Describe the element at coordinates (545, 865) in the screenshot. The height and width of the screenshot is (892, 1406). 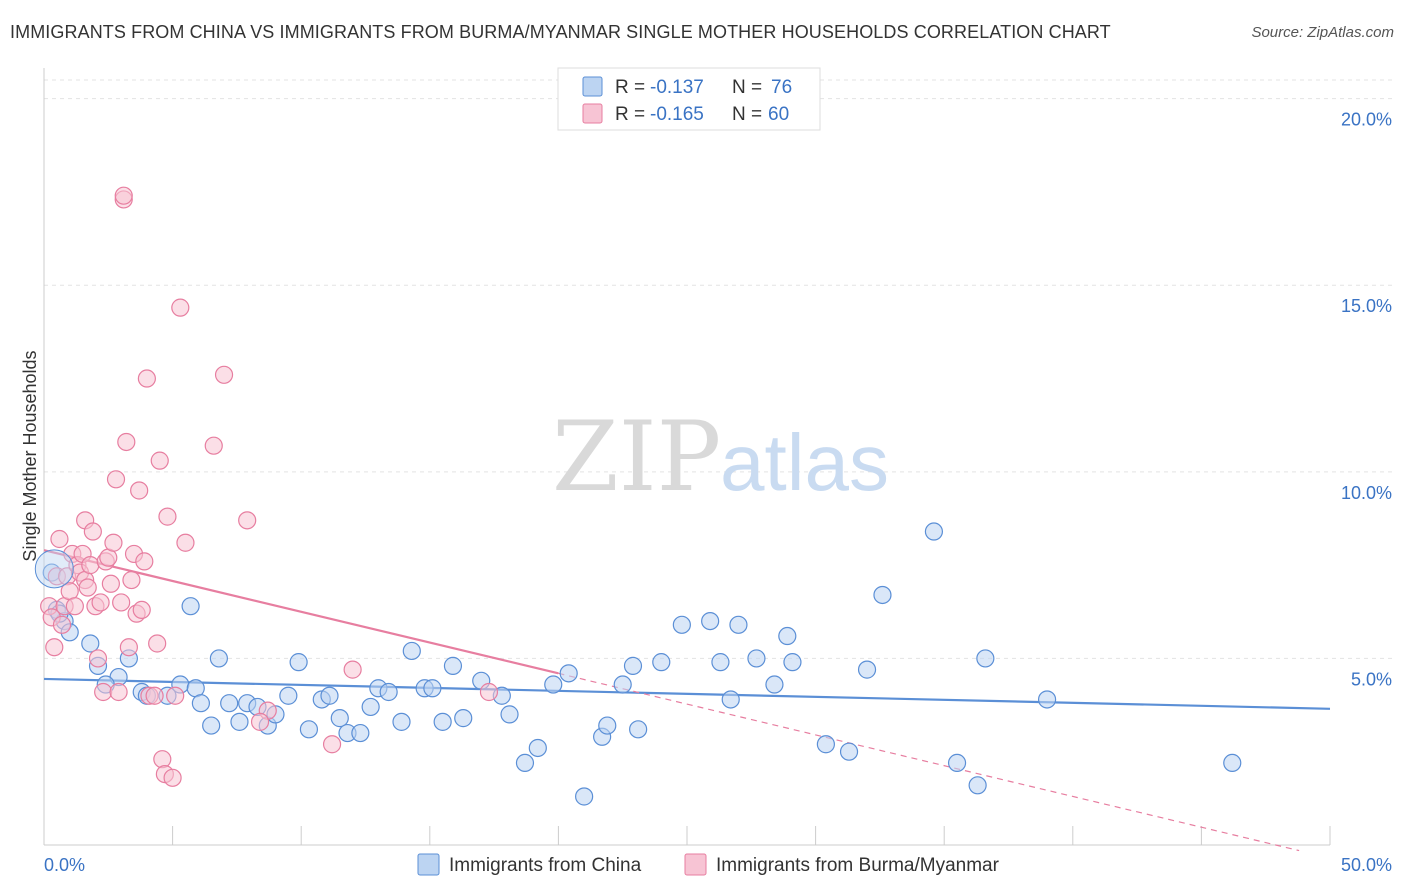
I see `bottom-legend-label-china: Immigrants from China` at that location.